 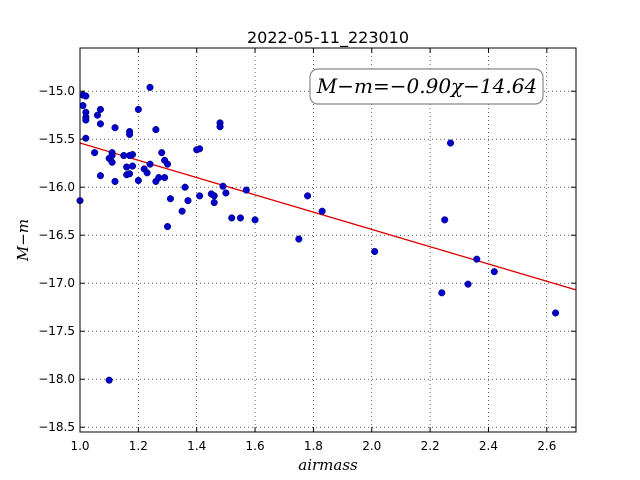 What do you see at coordinates (23, 240) in the screenshot?
I see `y-axis-label: M−m` at bounding box center [23, 240].